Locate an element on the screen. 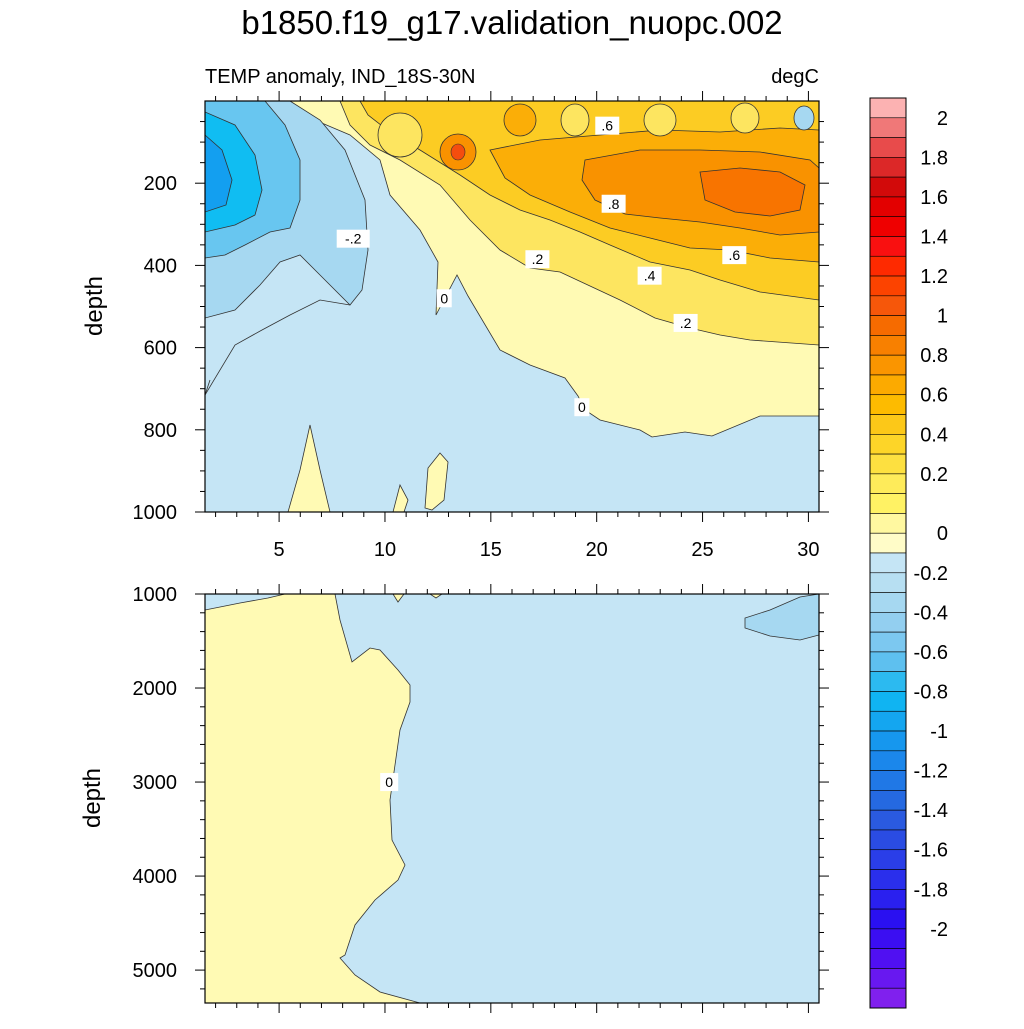 The height and width of the screenshot is (1029, 1024). upper-blob-pos-a is located at coordinates (309, 468).